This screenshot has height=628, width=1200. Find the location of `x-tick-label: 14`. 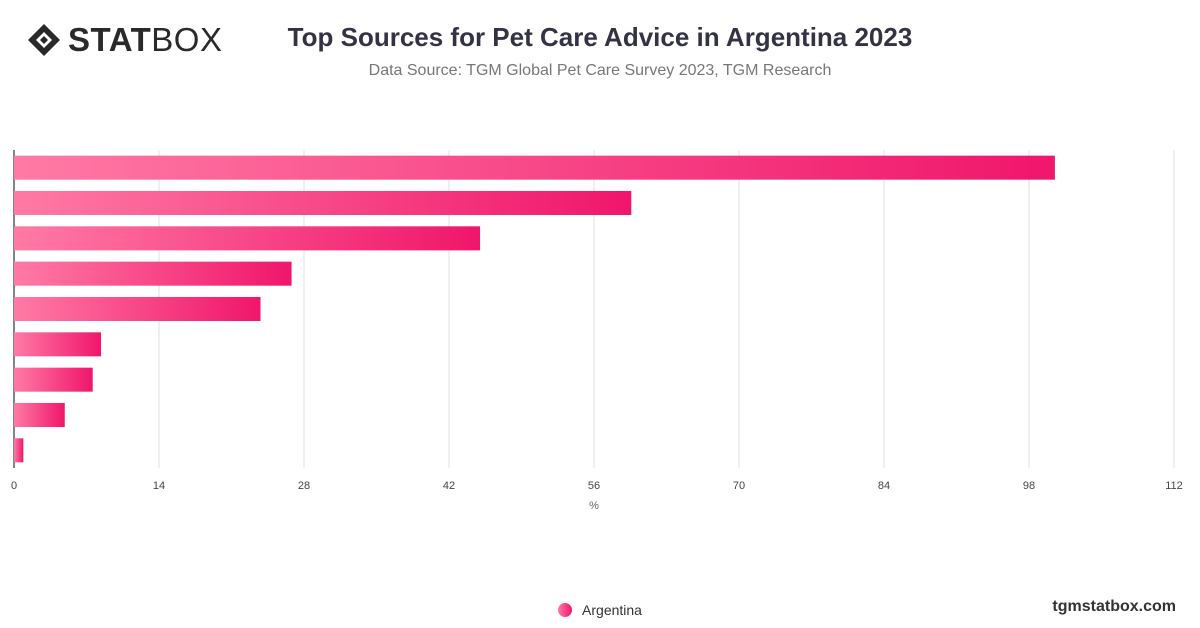

x-tick-label: 14 is located at coordinates (159, 486).